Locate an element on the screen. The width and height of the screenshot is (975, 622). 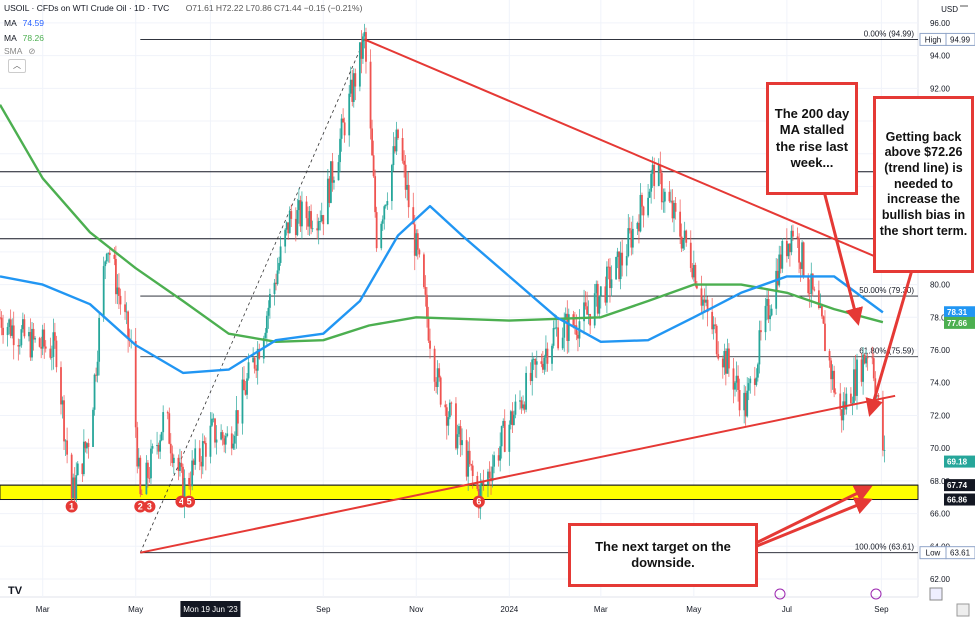
x-tick-label: Mar is located at coordinates (43, 609).